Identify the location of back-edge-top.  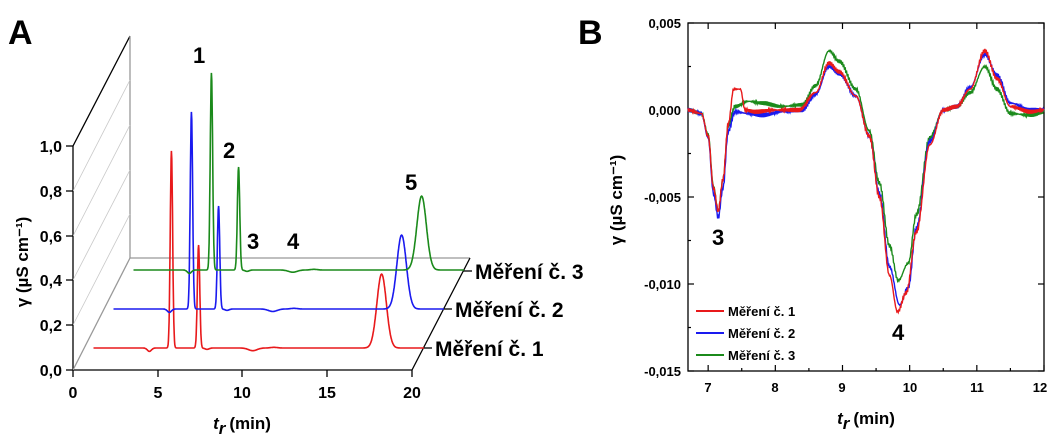
(101, 91).